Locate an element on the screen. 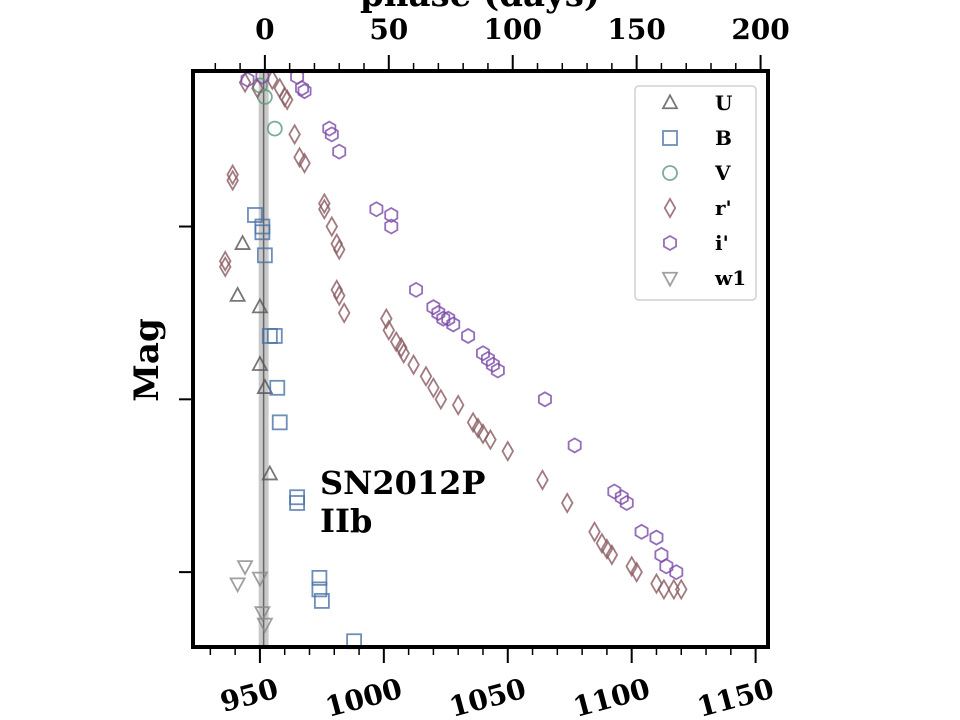 Image resolution: width=960 pixels, height=720 pixels. phase-tick-label: 150 is located at coordinates (636, 29).